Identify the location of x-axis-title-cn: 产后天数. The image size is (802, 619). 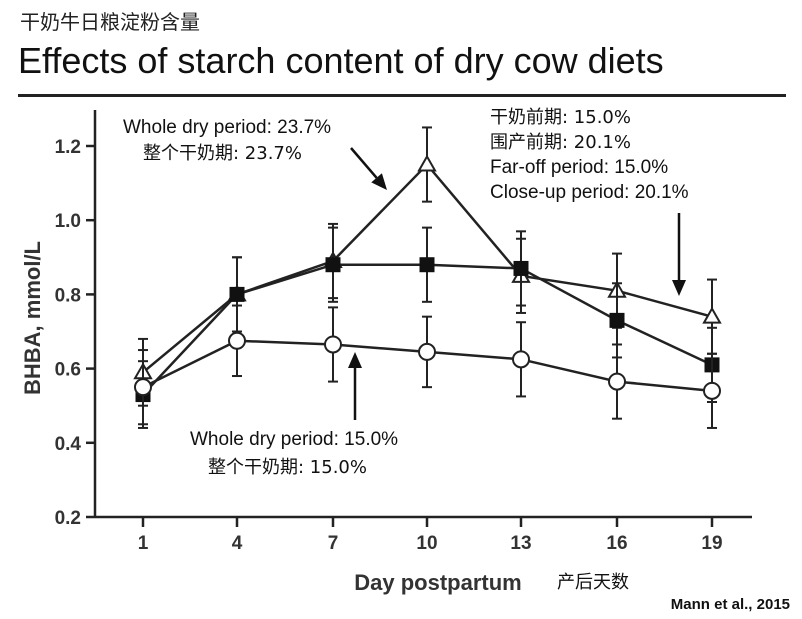
(593, 582).